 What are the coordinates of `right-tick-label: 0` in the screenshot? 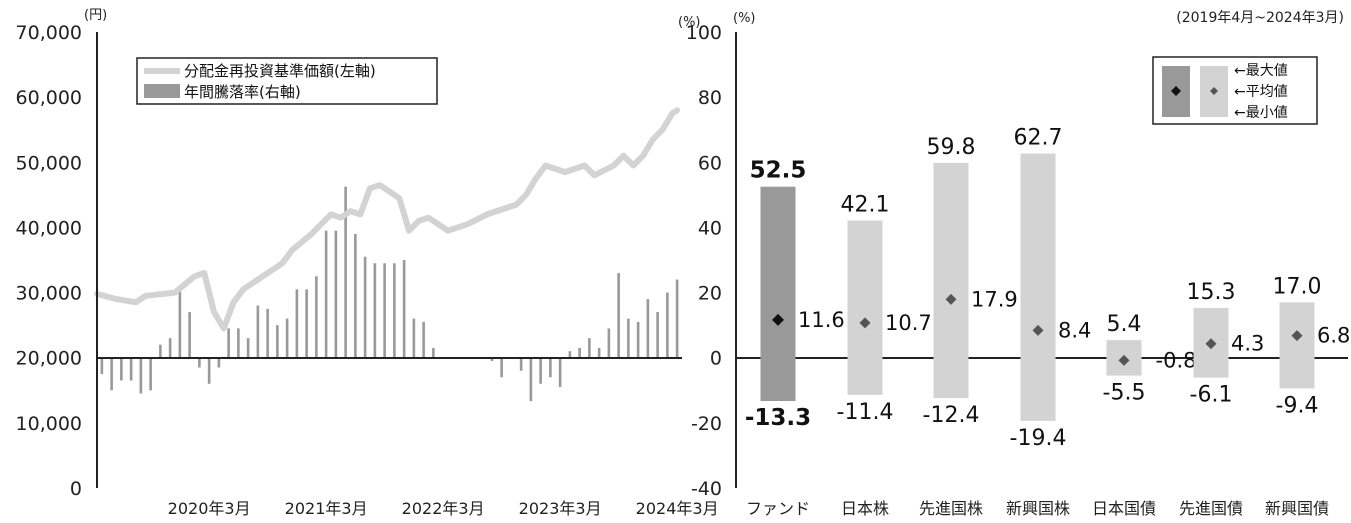 It's located at (716, 359).